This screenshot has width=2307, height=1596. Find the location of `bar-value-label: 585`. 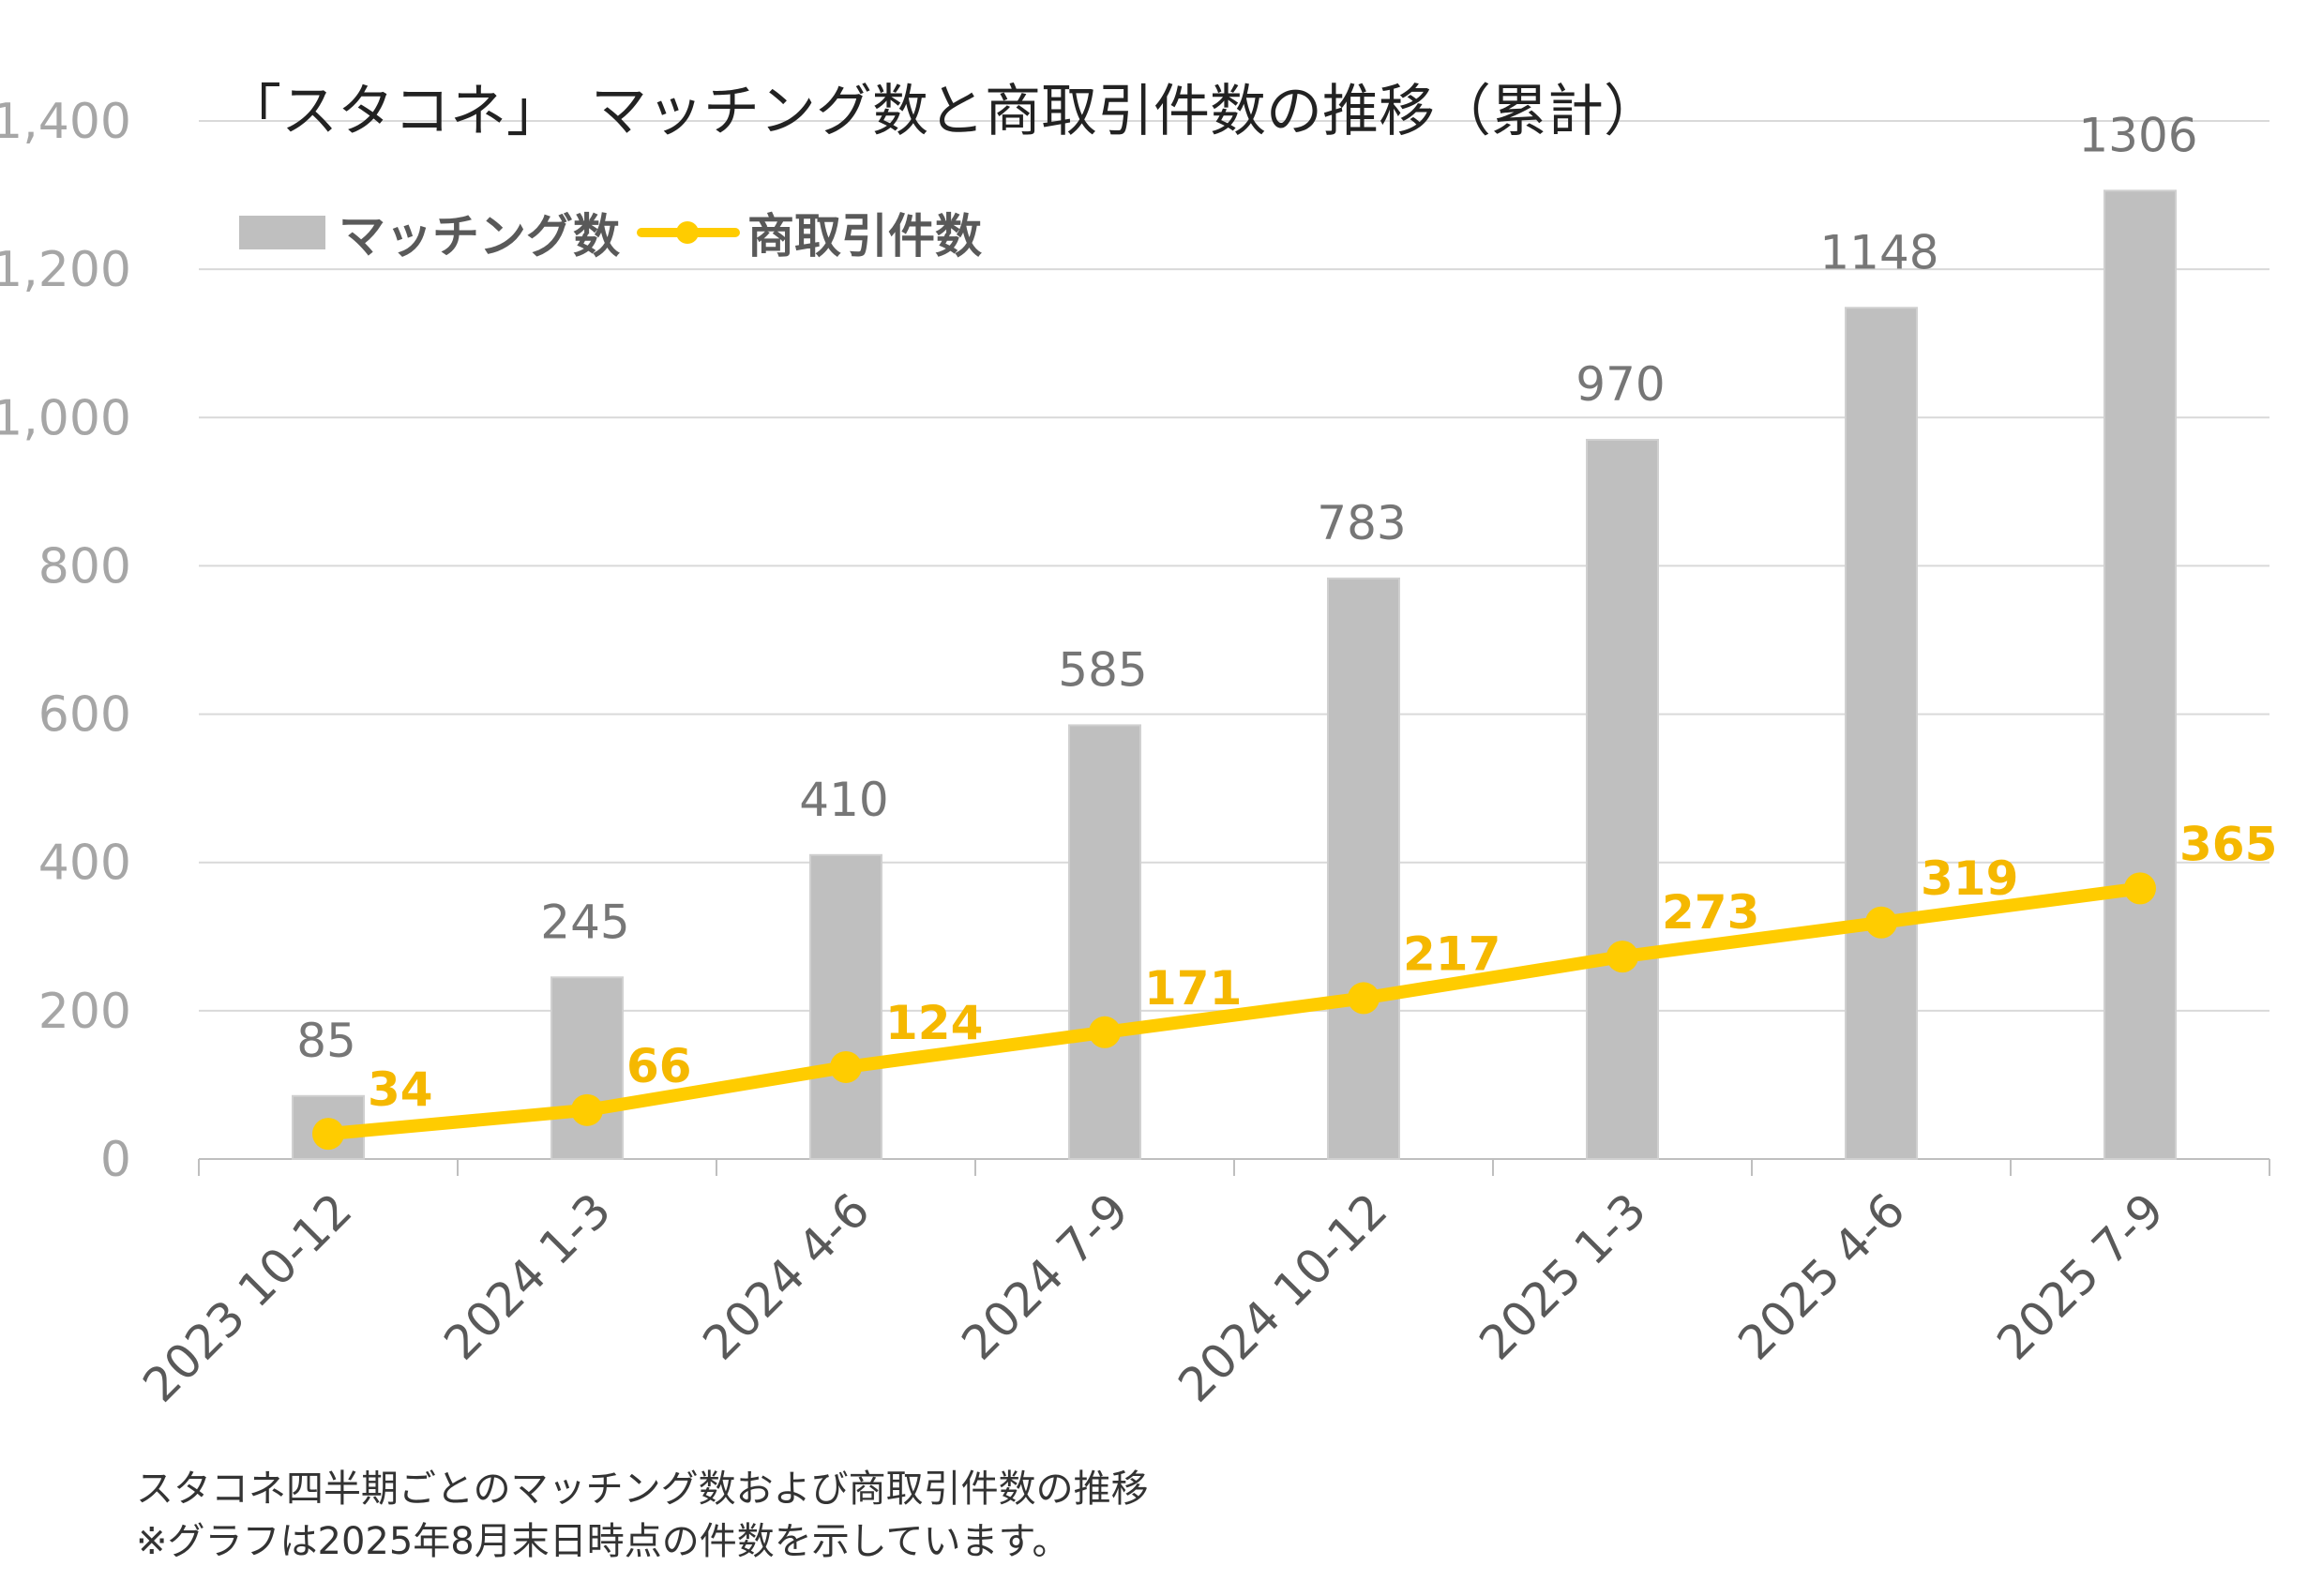

bar-value-label: 585 is located at coordinates (1102, 669).